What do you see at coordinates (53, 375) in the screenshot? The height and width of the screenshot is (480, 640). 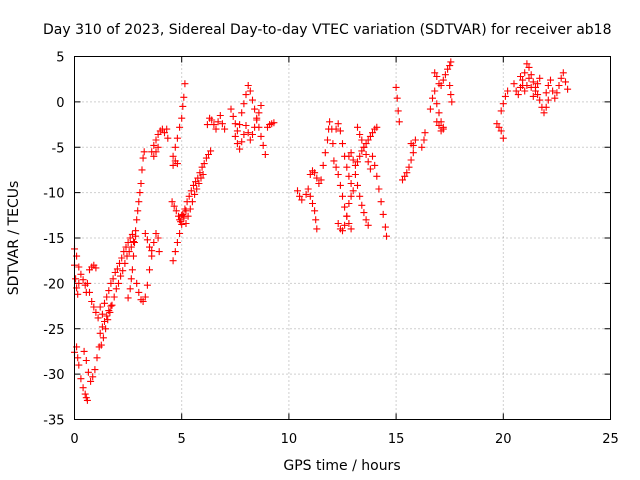 I see `y-tick-label: -30` at bounding box center [53, 375].